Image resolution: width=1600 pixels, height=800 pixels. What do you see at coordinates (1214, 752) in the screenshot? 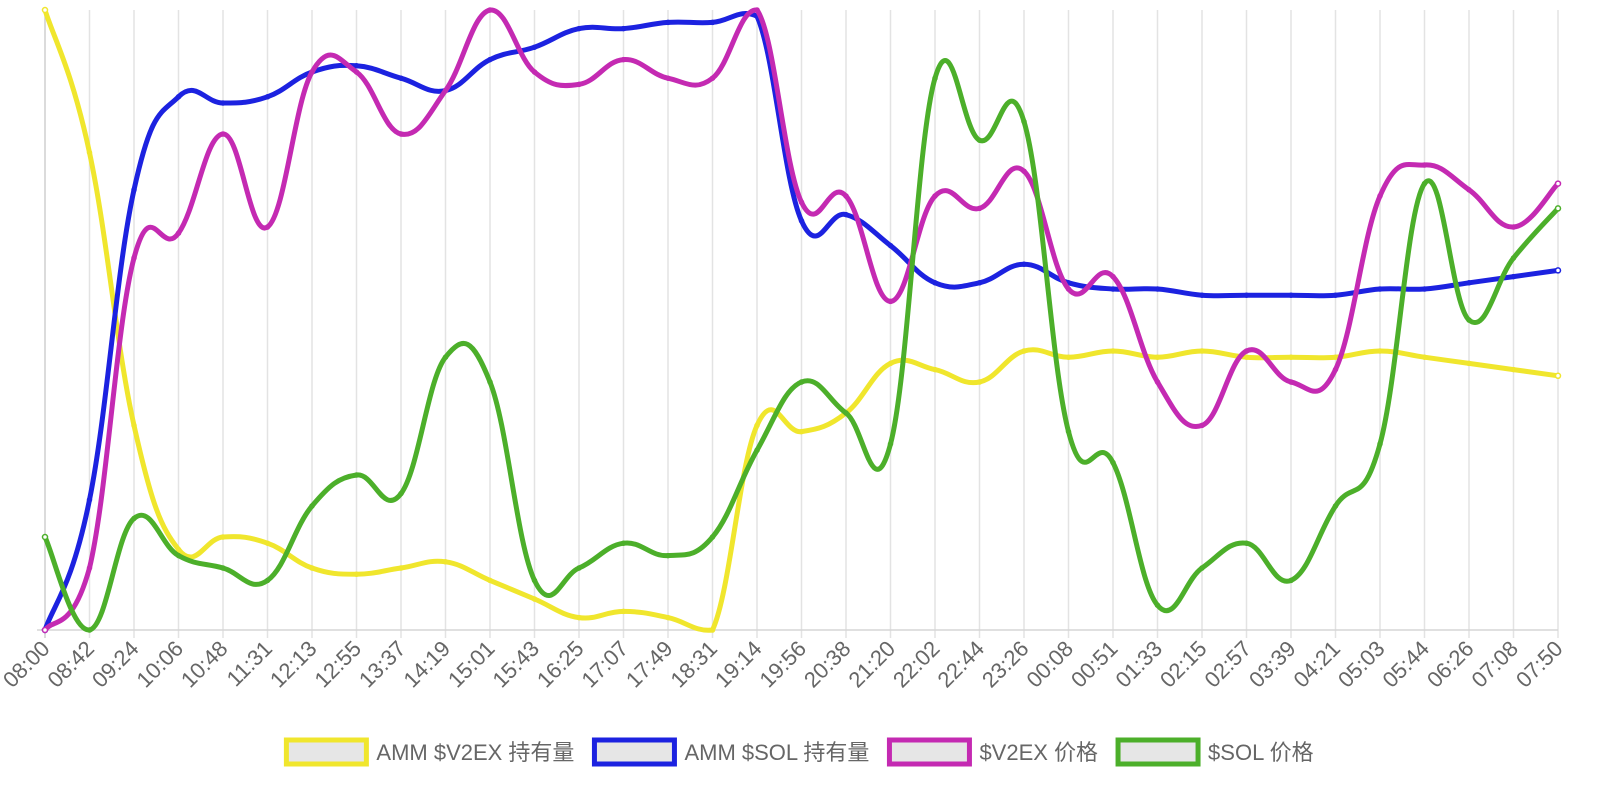
I see `legend-item-3: $SOL 价格` at bounding box center [1214, 752].